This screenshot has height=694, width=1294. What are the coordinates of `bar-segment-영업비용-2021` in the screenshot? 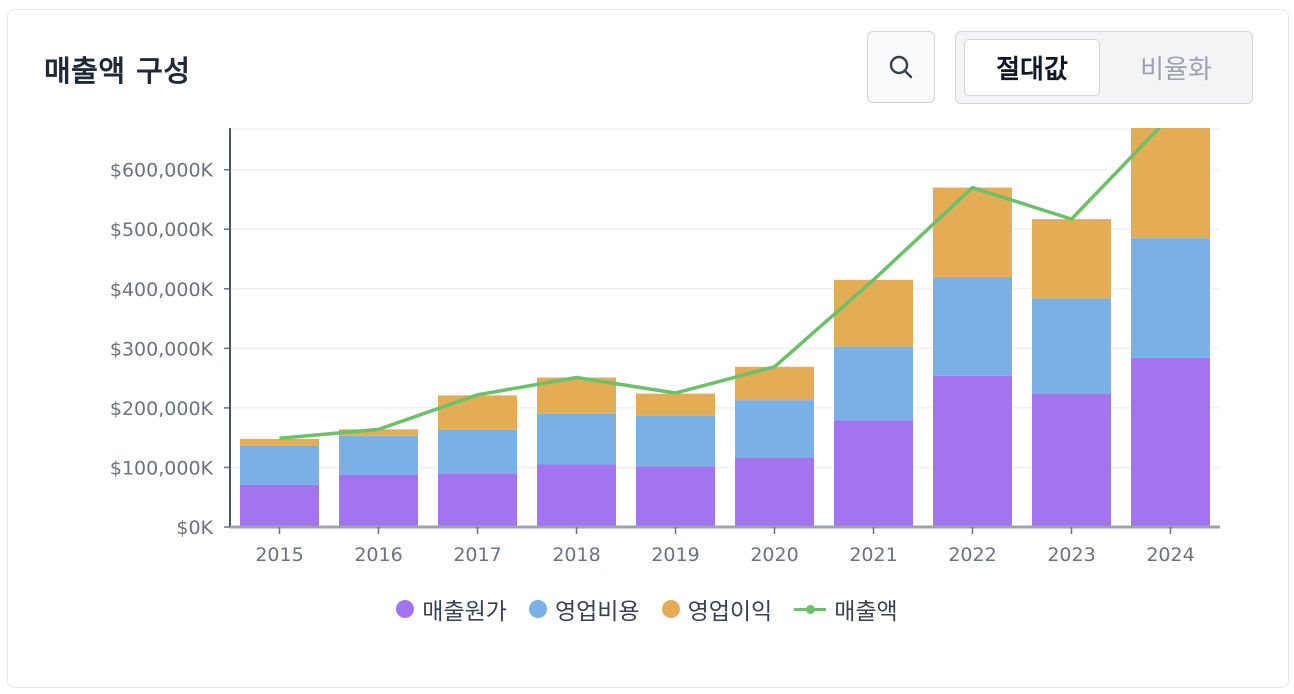 It's located at (873, 383).